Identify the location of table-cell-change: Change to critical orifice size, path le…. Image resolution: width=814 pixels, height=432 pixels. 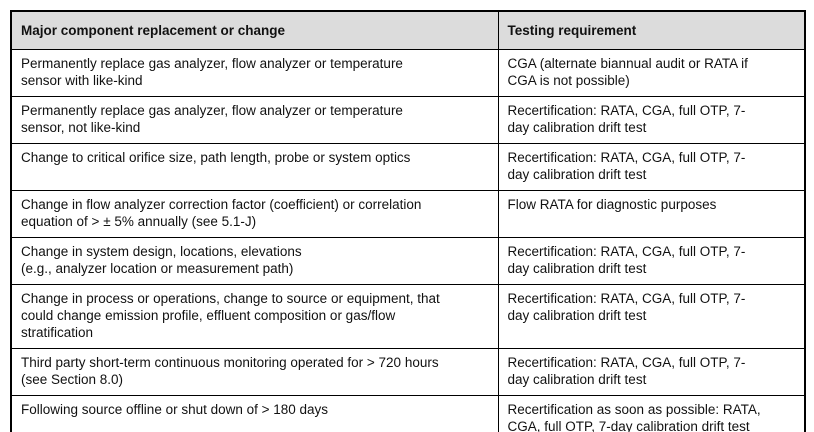
(254, 167).